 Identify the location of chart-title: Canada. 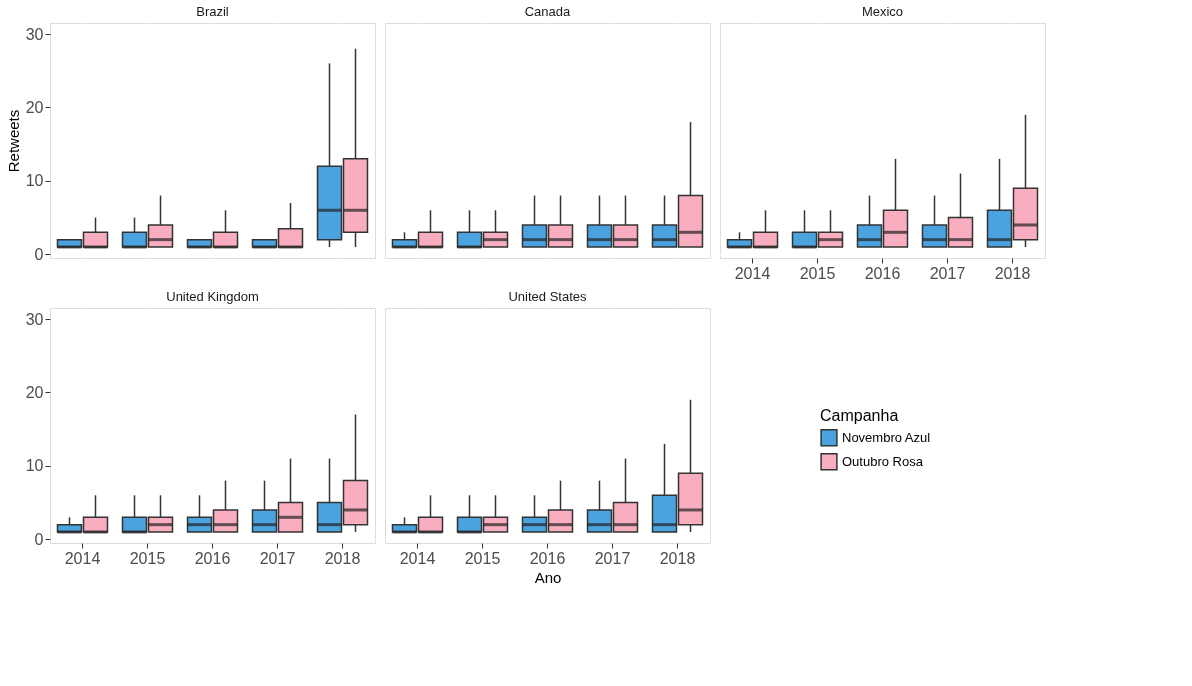
(548, 11).